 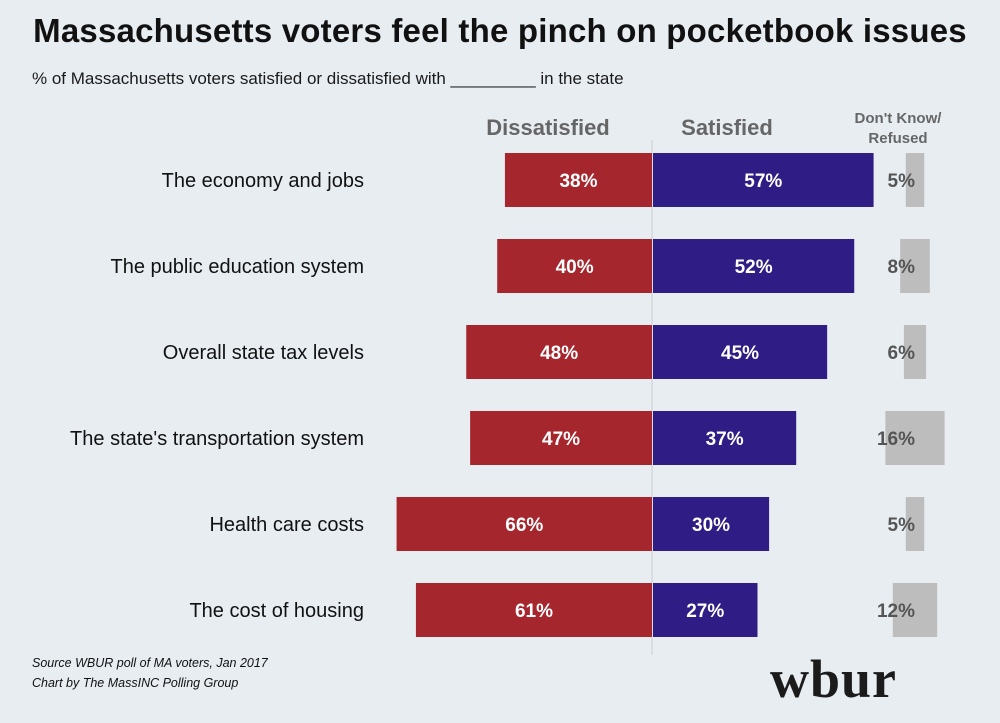 What do you see at coordinates (263, 181) in the screenshot?
I see `category-label: The economy and jobs` at bounding box center [263, 181].